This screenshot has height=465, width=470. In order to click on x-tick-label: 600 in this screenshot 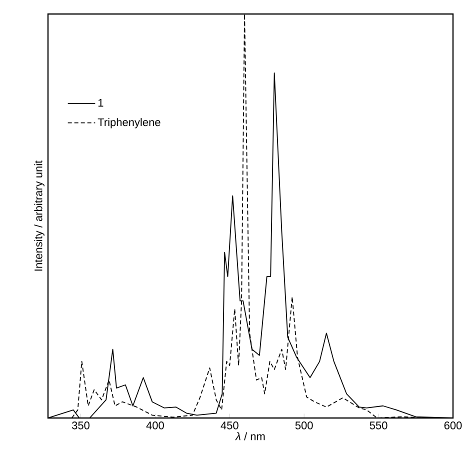, I will do `click(453, 426)`.